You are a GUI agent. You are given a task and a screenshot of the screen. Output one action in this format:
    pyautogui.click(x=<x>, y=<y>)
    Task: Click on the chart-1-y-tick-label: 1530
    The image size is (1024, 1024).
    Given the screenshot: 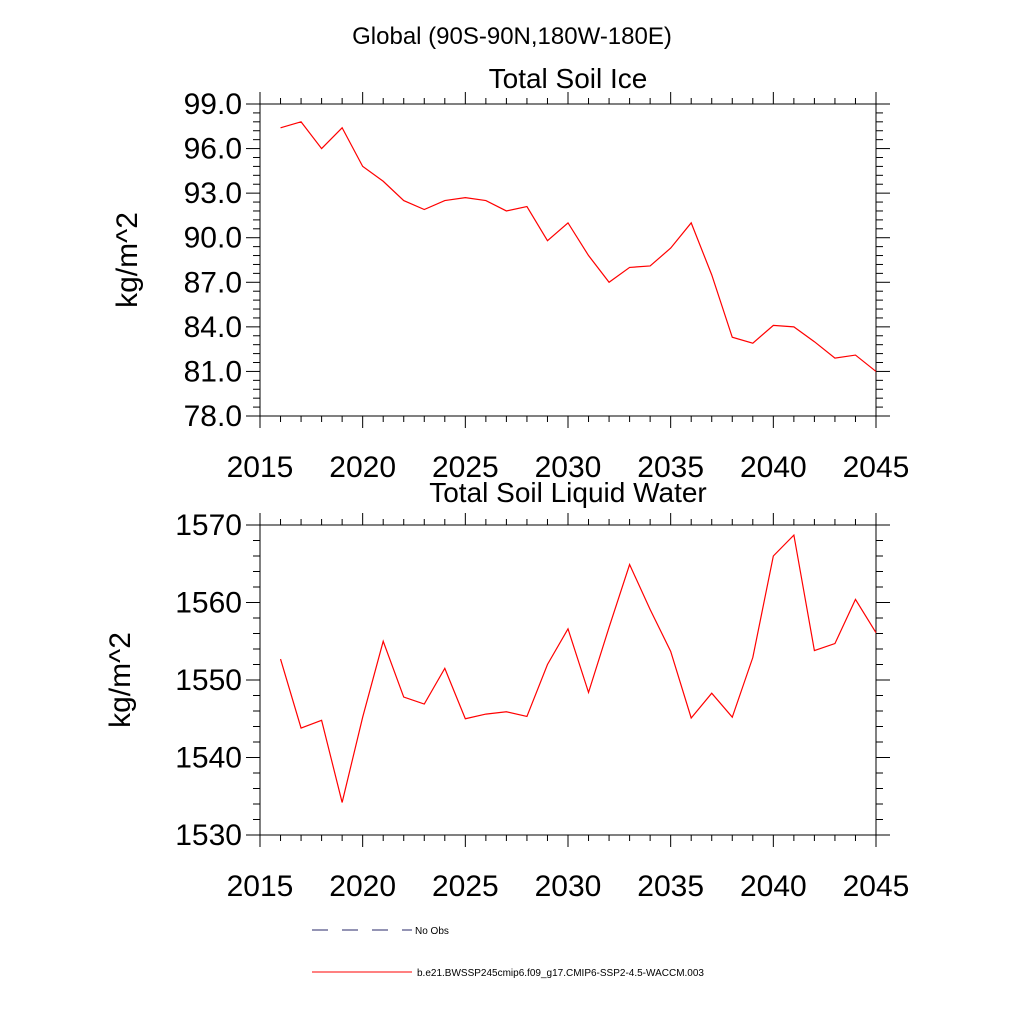 What is the action you would take?
    pyautogui.click(x=208, y=835)
    